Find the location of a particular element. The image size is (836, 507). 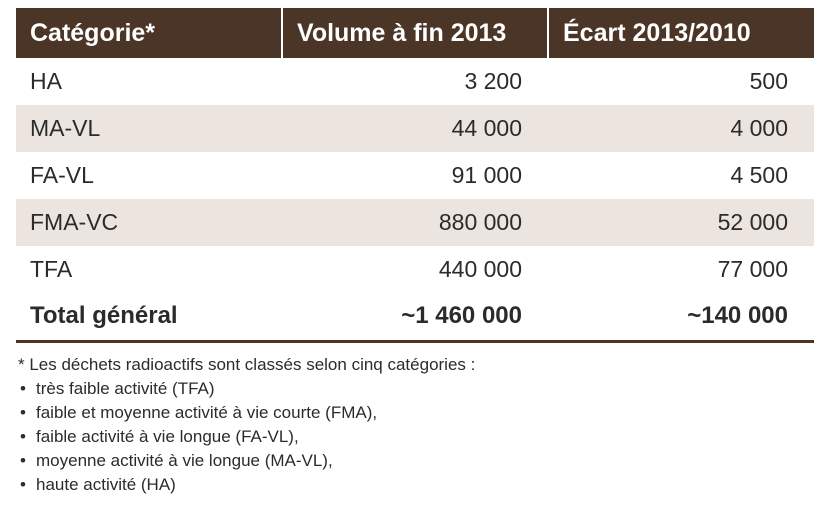

list-item-text: haute activité (HA) is located at coordinates (106, 484).